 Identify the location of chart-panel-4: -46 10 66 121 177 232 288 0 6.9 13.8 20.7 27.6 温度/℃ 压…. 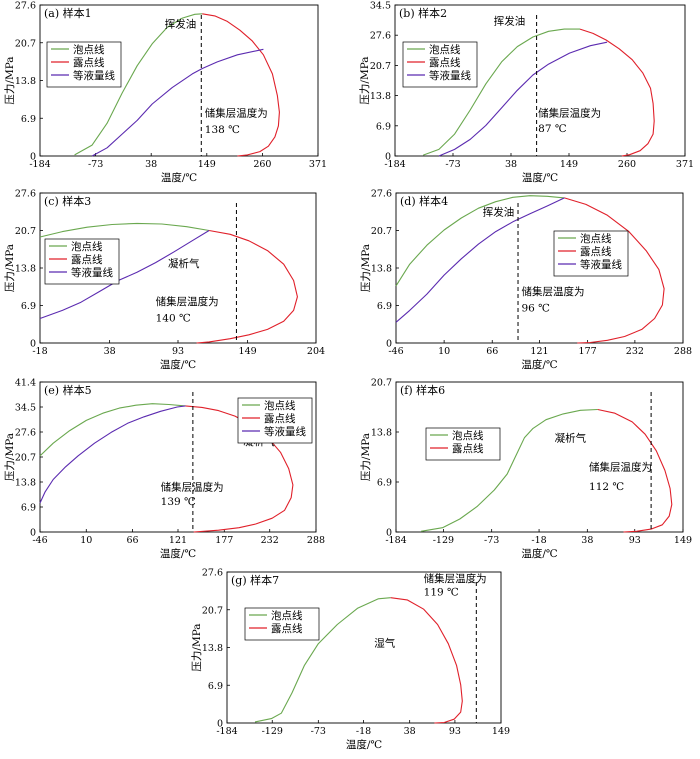
(525, 280).